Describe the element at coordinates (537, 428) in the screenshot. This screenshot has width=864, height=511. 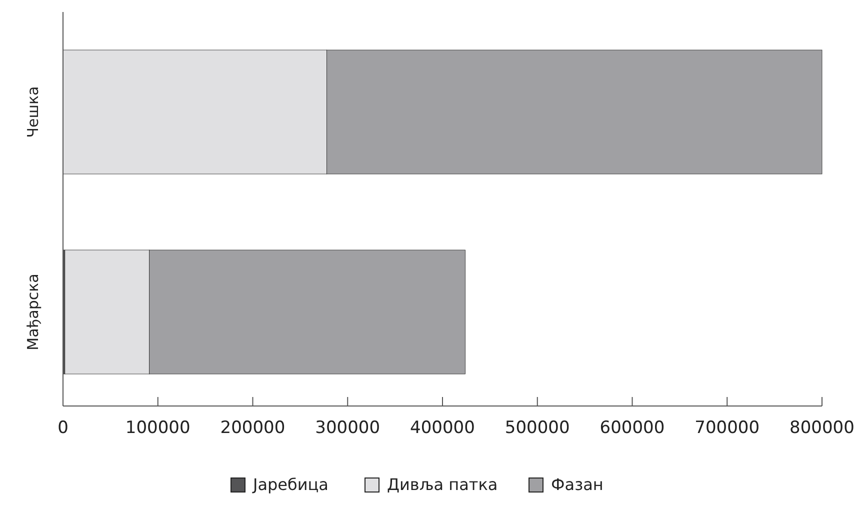
I see `x-tick-label: 500000` at that location.